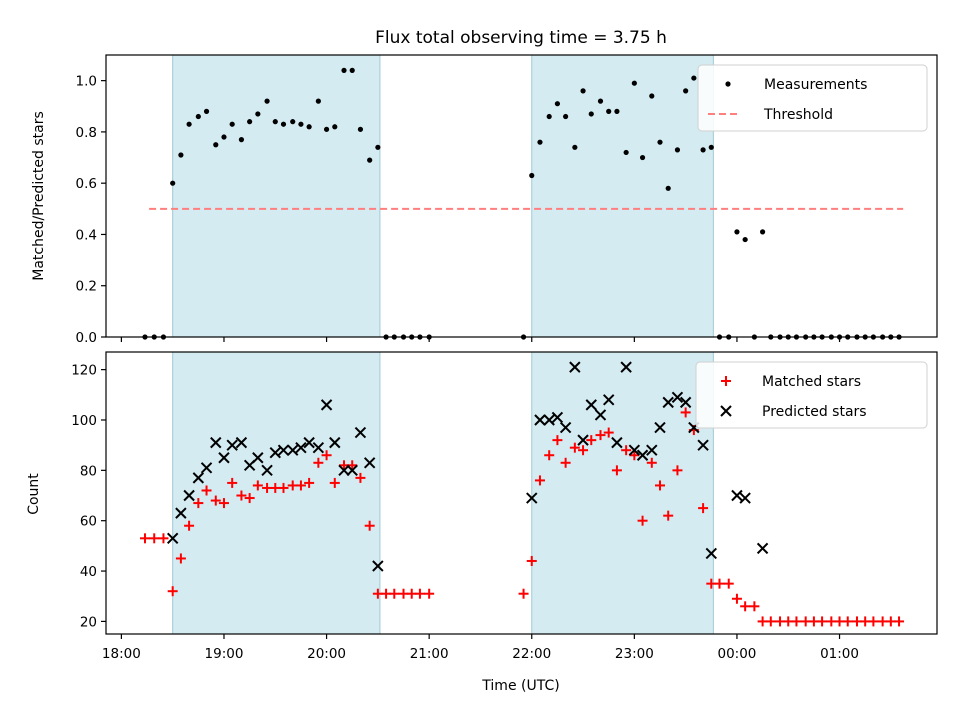  I want to click on legend-entry: Measurements, so click(796, 85).